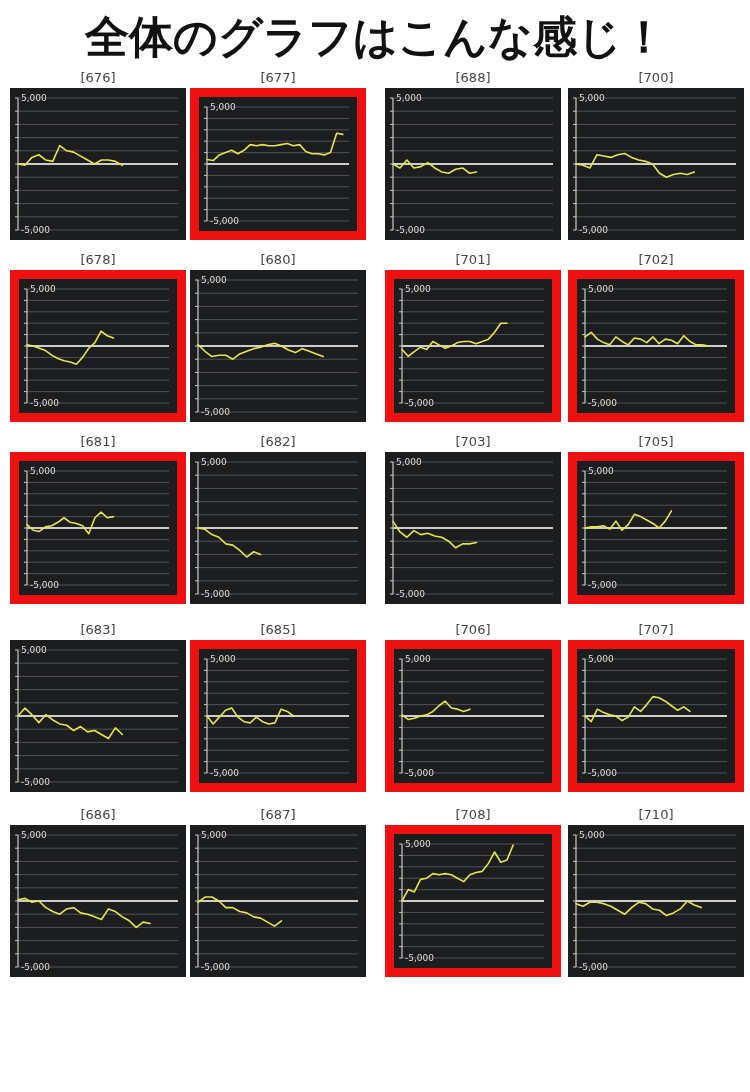 The height and width of the screenshot is (1092, 750). I want to click on chart-title: [677], so click(278, 77).